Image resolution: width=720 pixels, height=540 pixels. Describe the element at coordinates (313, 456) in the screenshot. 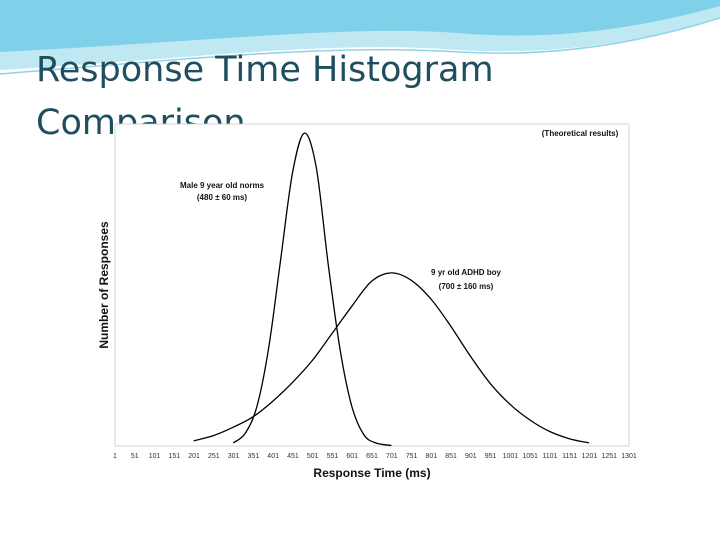

I see `x-tick-label: 501` at that location.